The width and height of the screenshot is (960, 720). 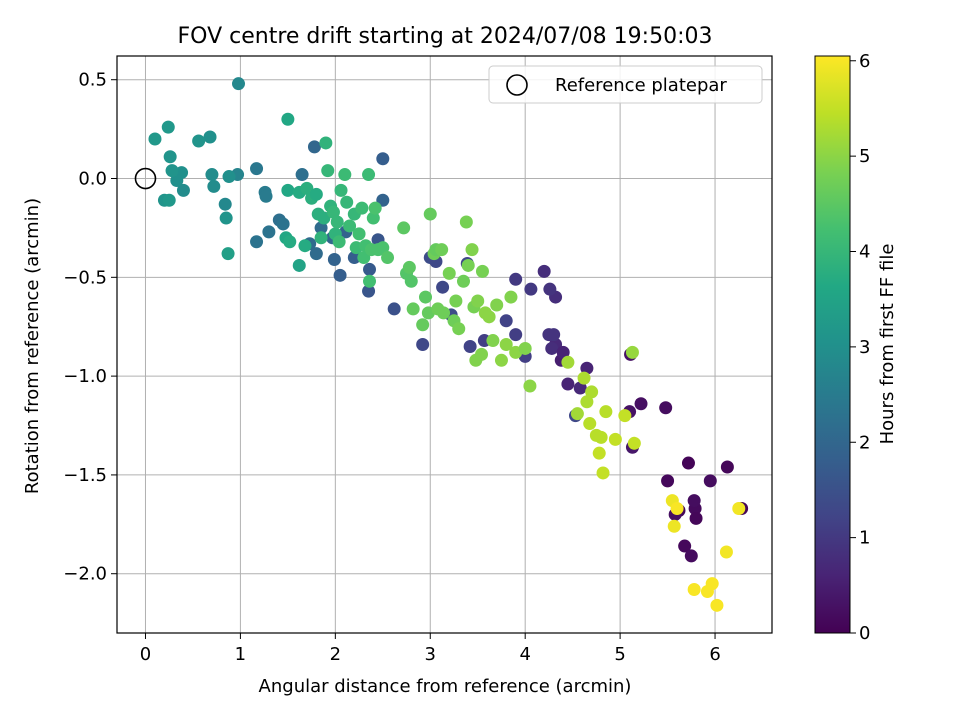 I want to click on legend-box, so click(x=625, y=84).